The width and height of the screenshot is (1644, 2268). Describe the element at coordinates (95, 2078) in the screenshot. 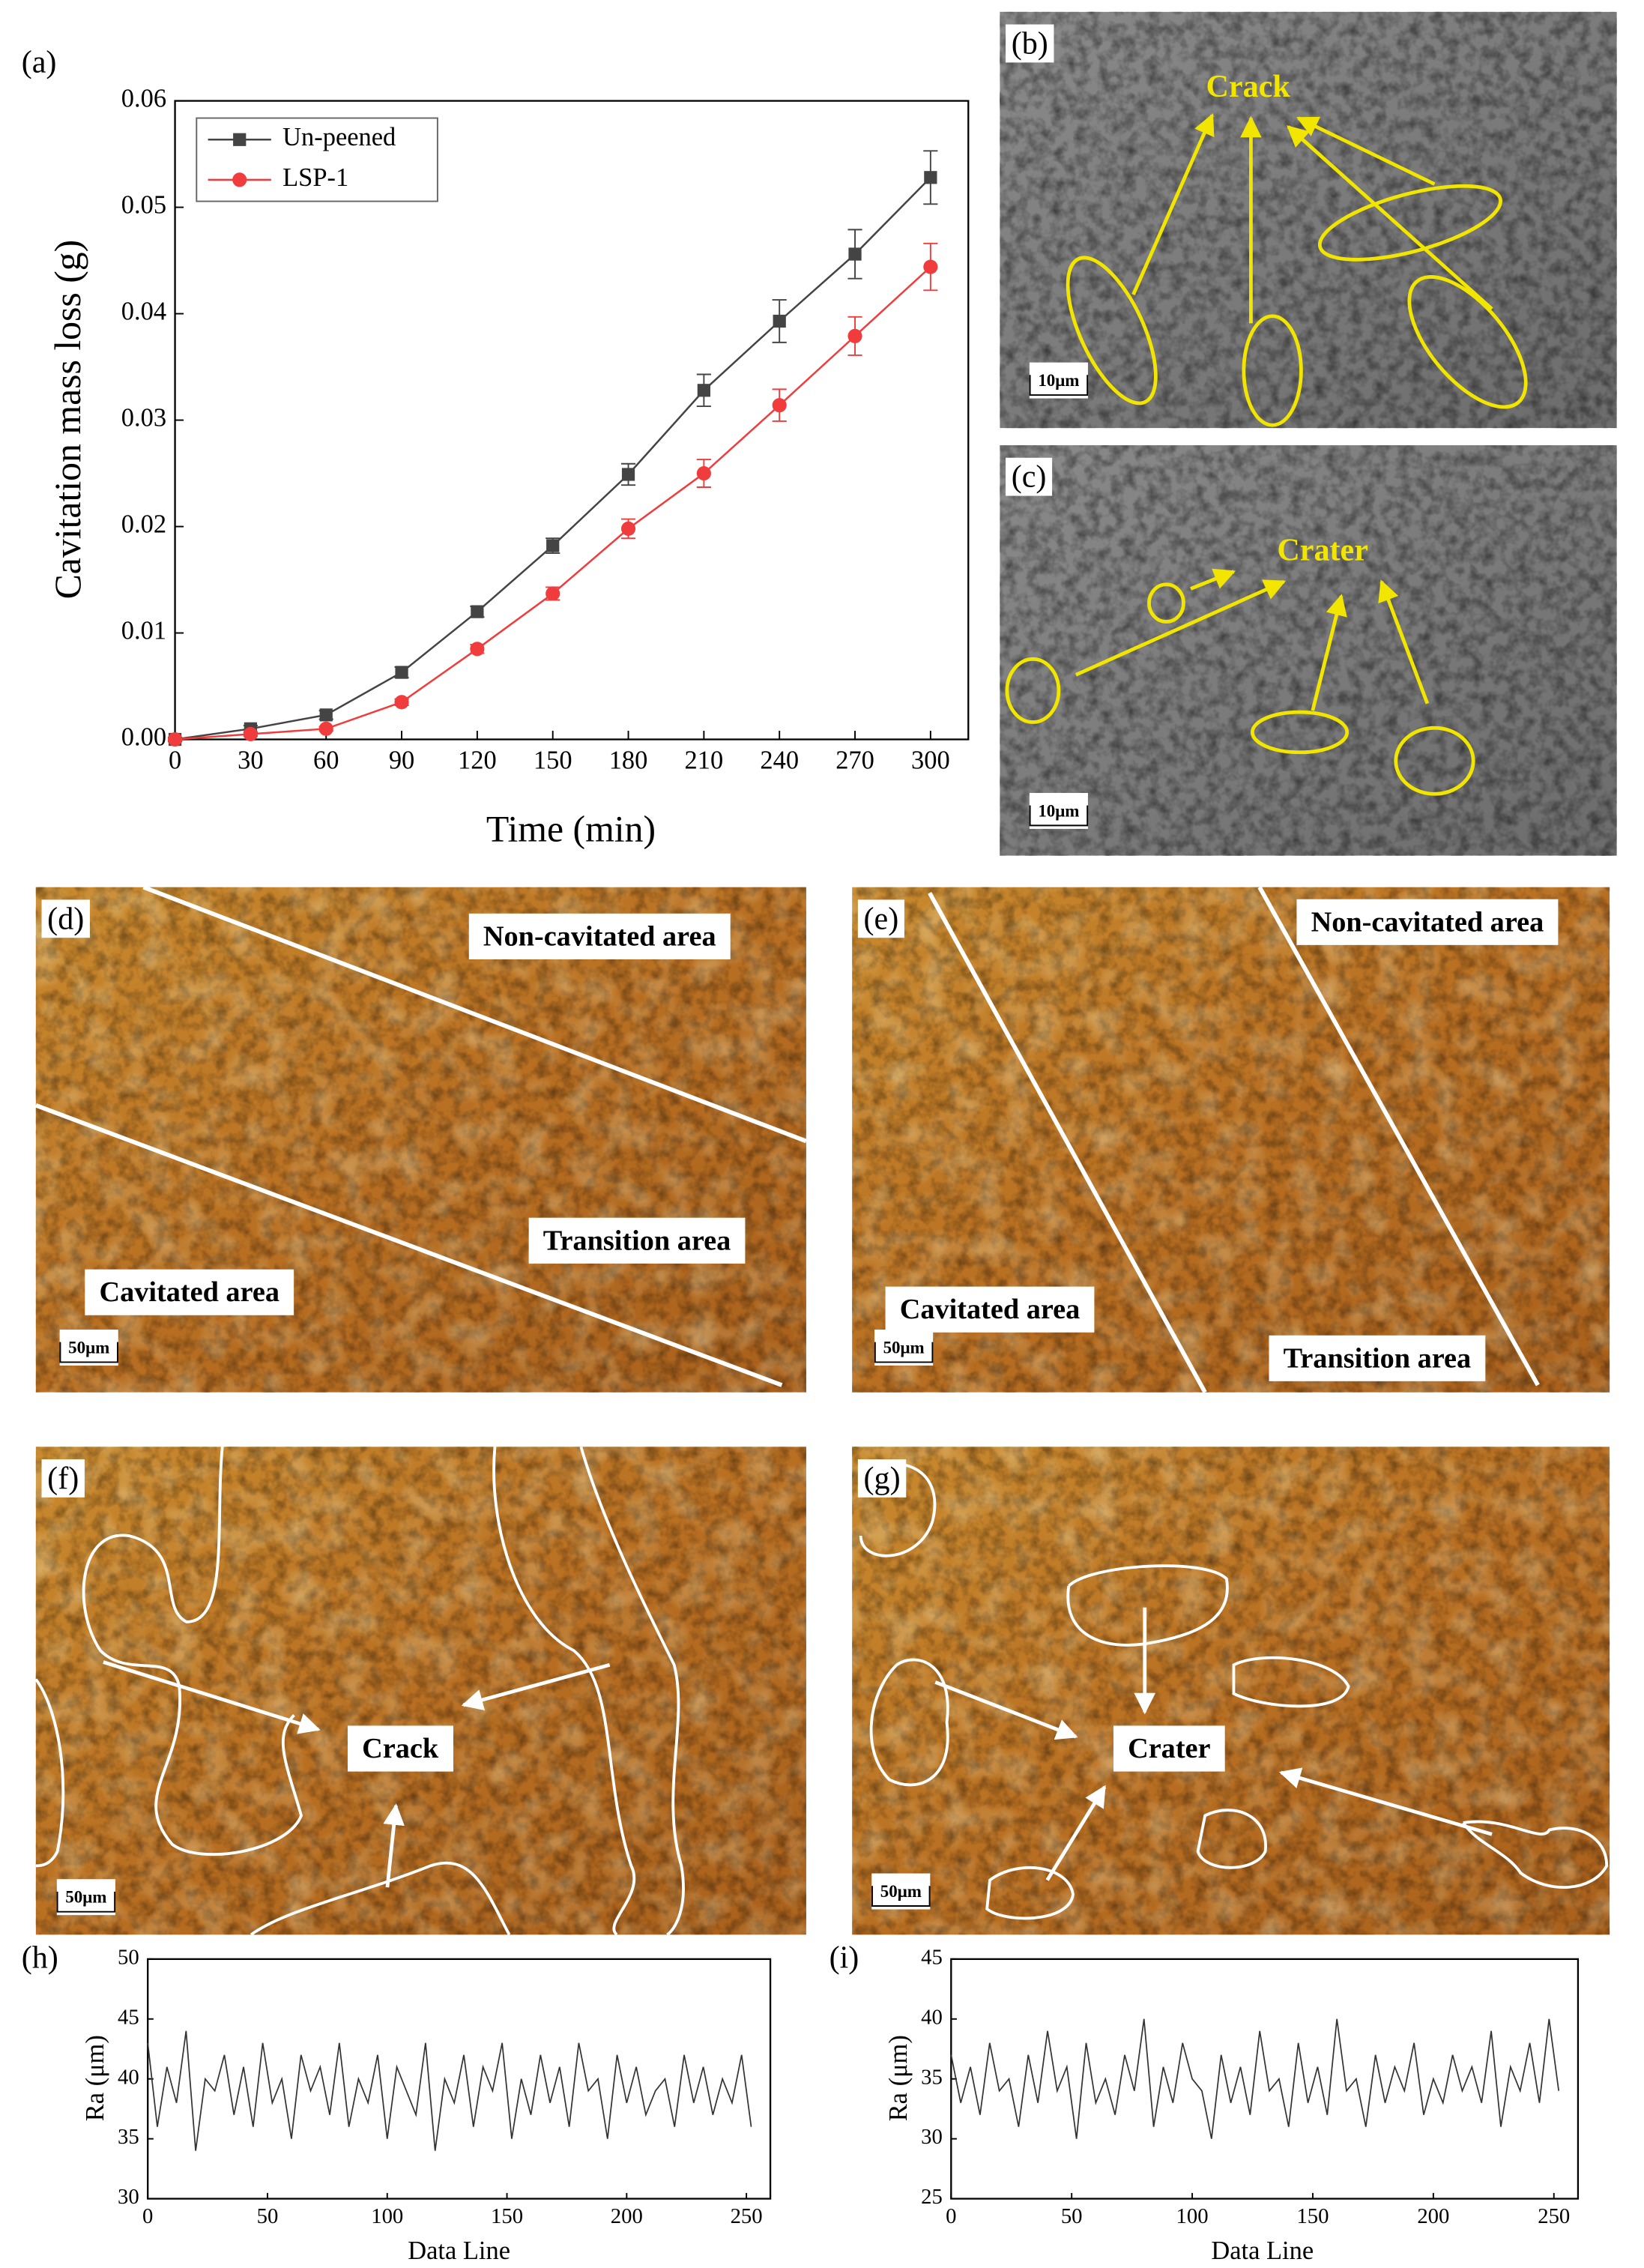

I see `y-axis-label: Ra (μm)` at that location.